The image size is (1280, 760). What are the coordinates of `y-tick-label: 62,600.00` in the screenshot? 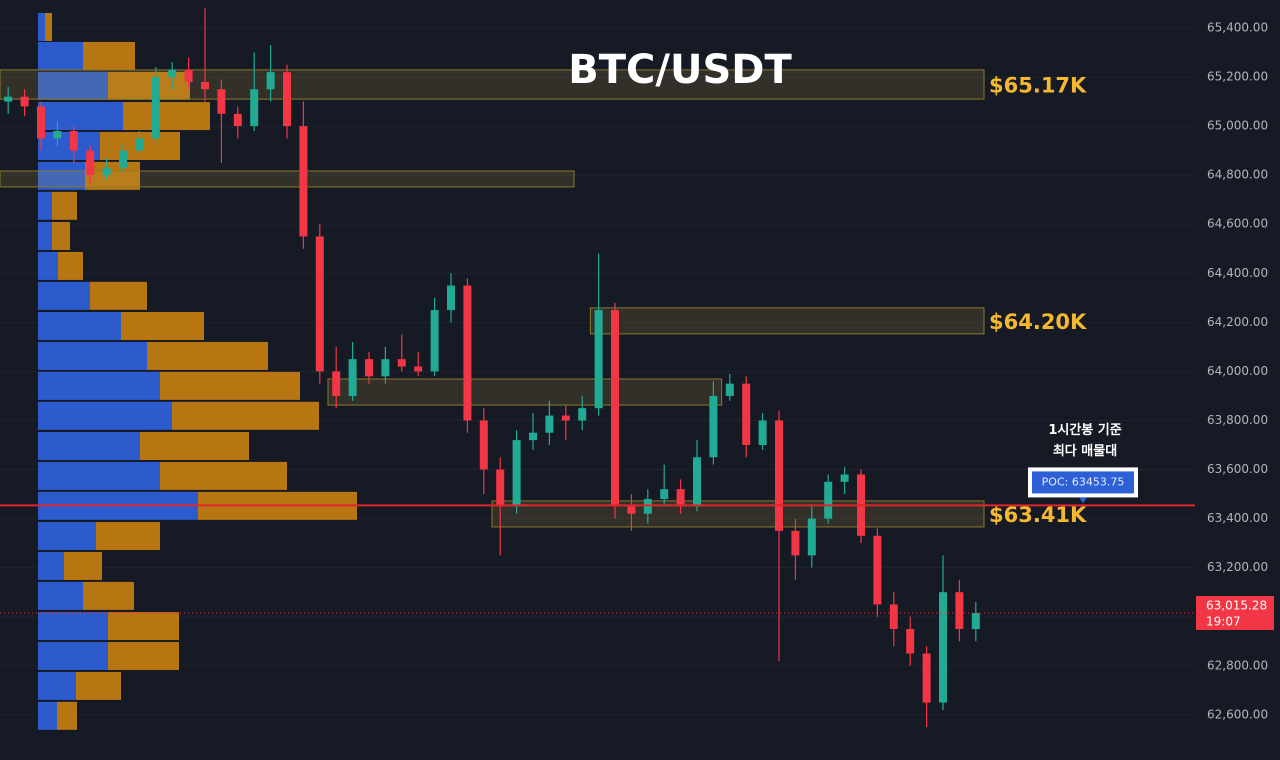 It's located at (1237, 714).